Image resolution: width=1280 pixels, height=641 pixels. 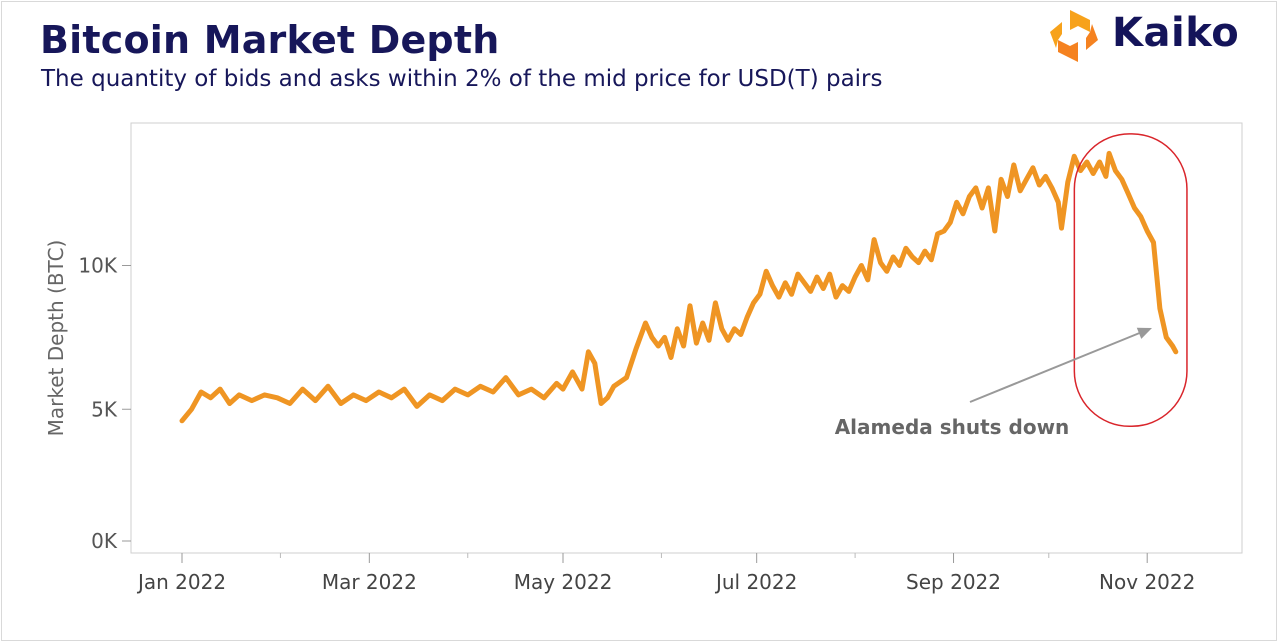 What do you see at coordinates (563, 582) in the screenshot?
I see `x-tick-label: May 2022` at bounding box center [563, 582].